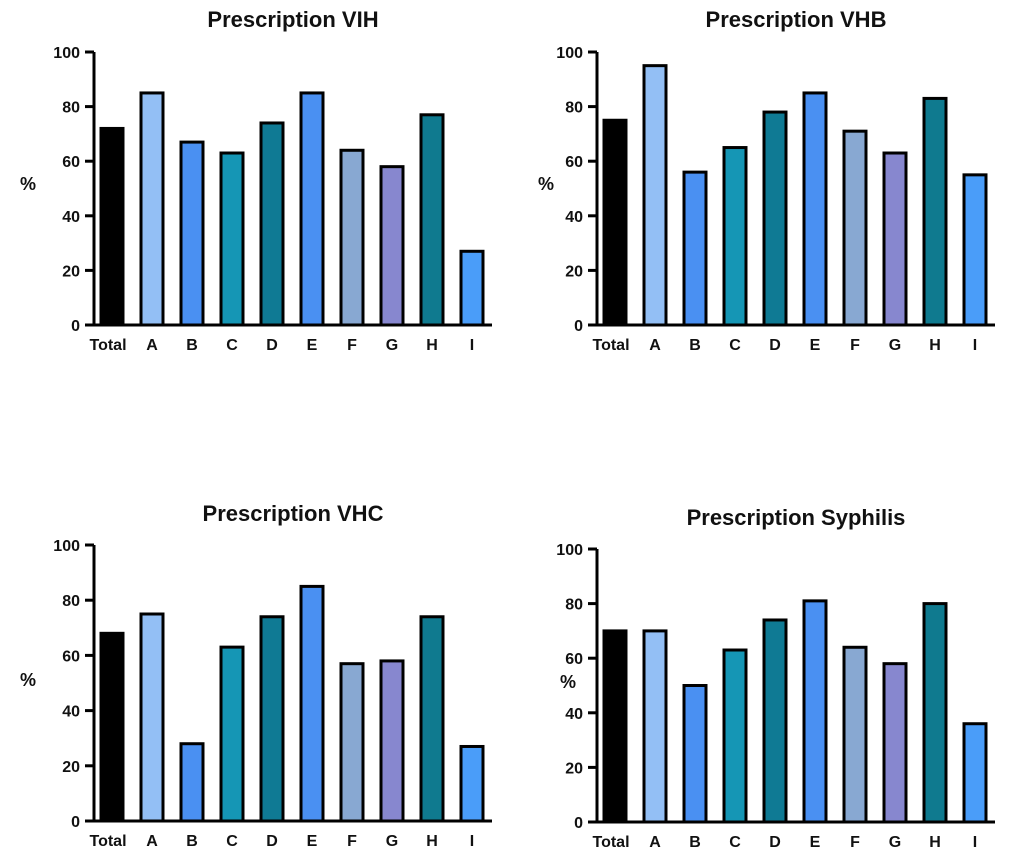 The width and height of the screenshot is (1034, 855). What do you see at coordinates (796, 517) in the screenshot?
I see `chart-title: Prescription Syphilis` at bounding box center [796, 517].